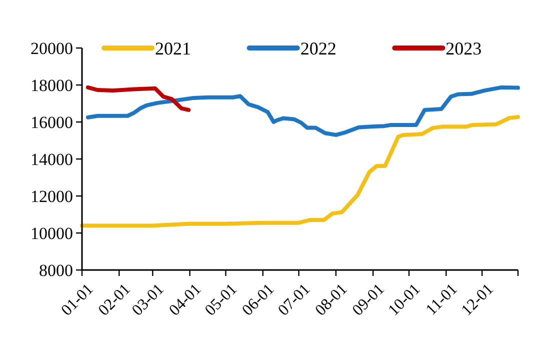 Image resolution: width=550 pixels, height=346 pixels. What do you see at coordinates (51, 122) in the screenshot?
I see `y-tick-label: 16000` at bounding box center [51, 122].